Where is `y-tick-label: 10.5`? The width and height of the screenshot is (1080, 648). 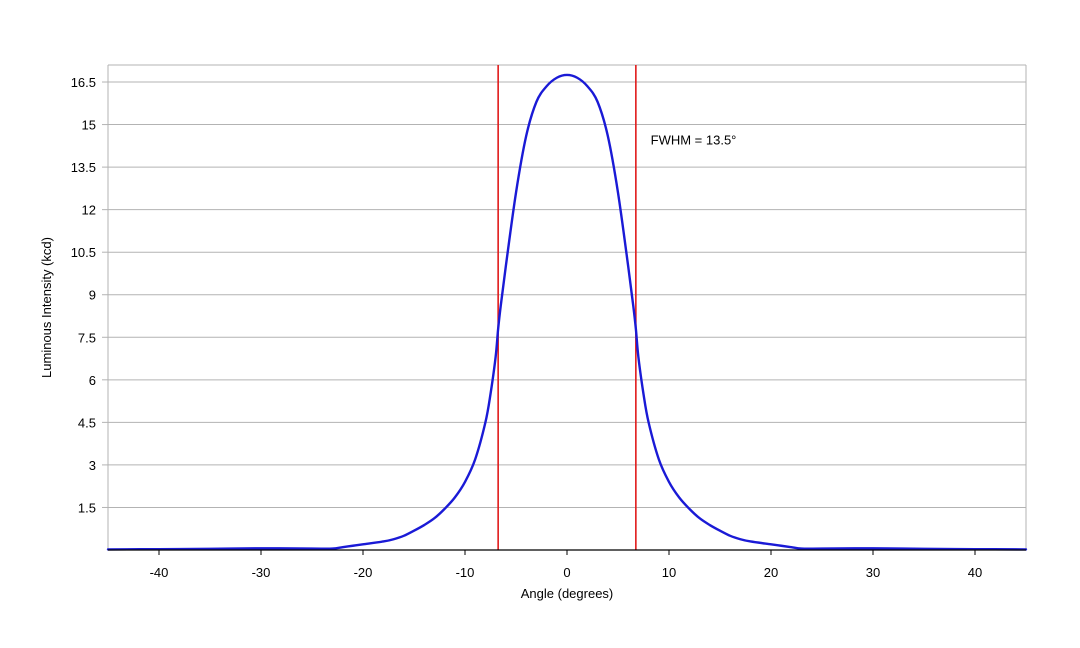
y-tick-label: 10.5 is located at coordinates (83, 252).